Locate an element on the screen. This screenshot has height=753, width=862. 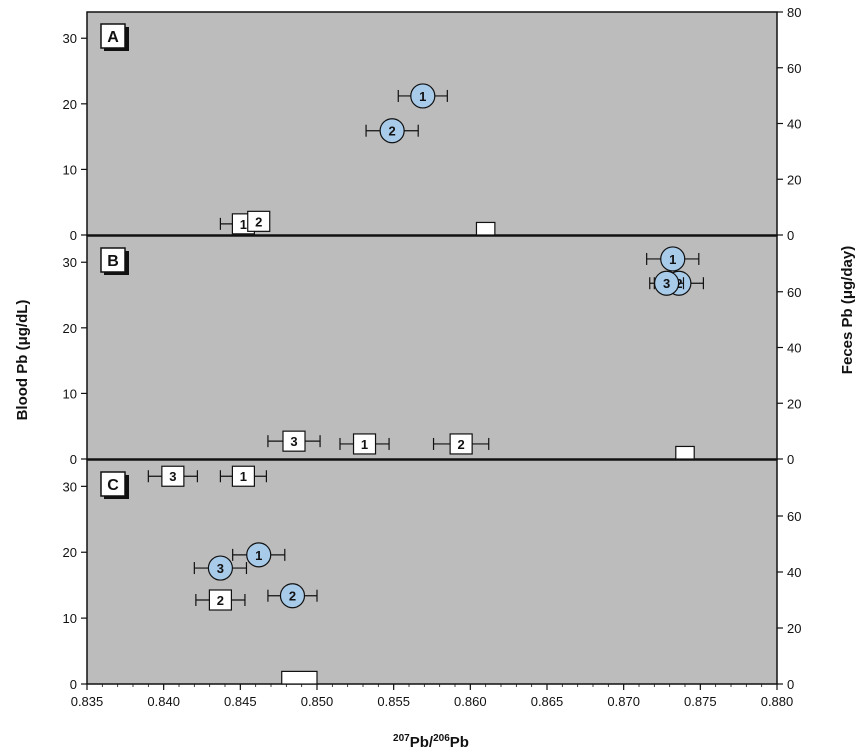
x-tick-label: 0.870 is located at coordinates (623, 701).